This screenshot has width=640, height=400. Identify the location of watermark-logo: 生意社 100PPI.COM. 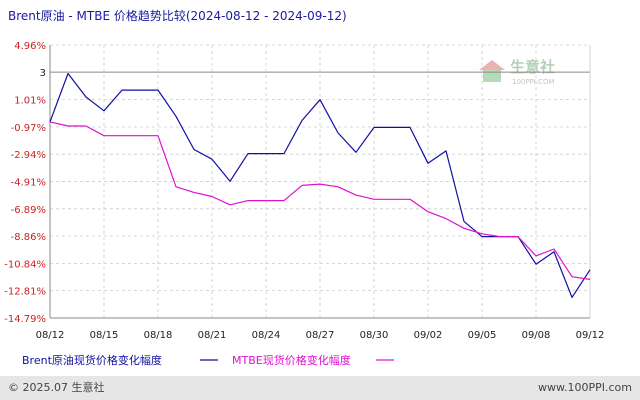
(517, 72).